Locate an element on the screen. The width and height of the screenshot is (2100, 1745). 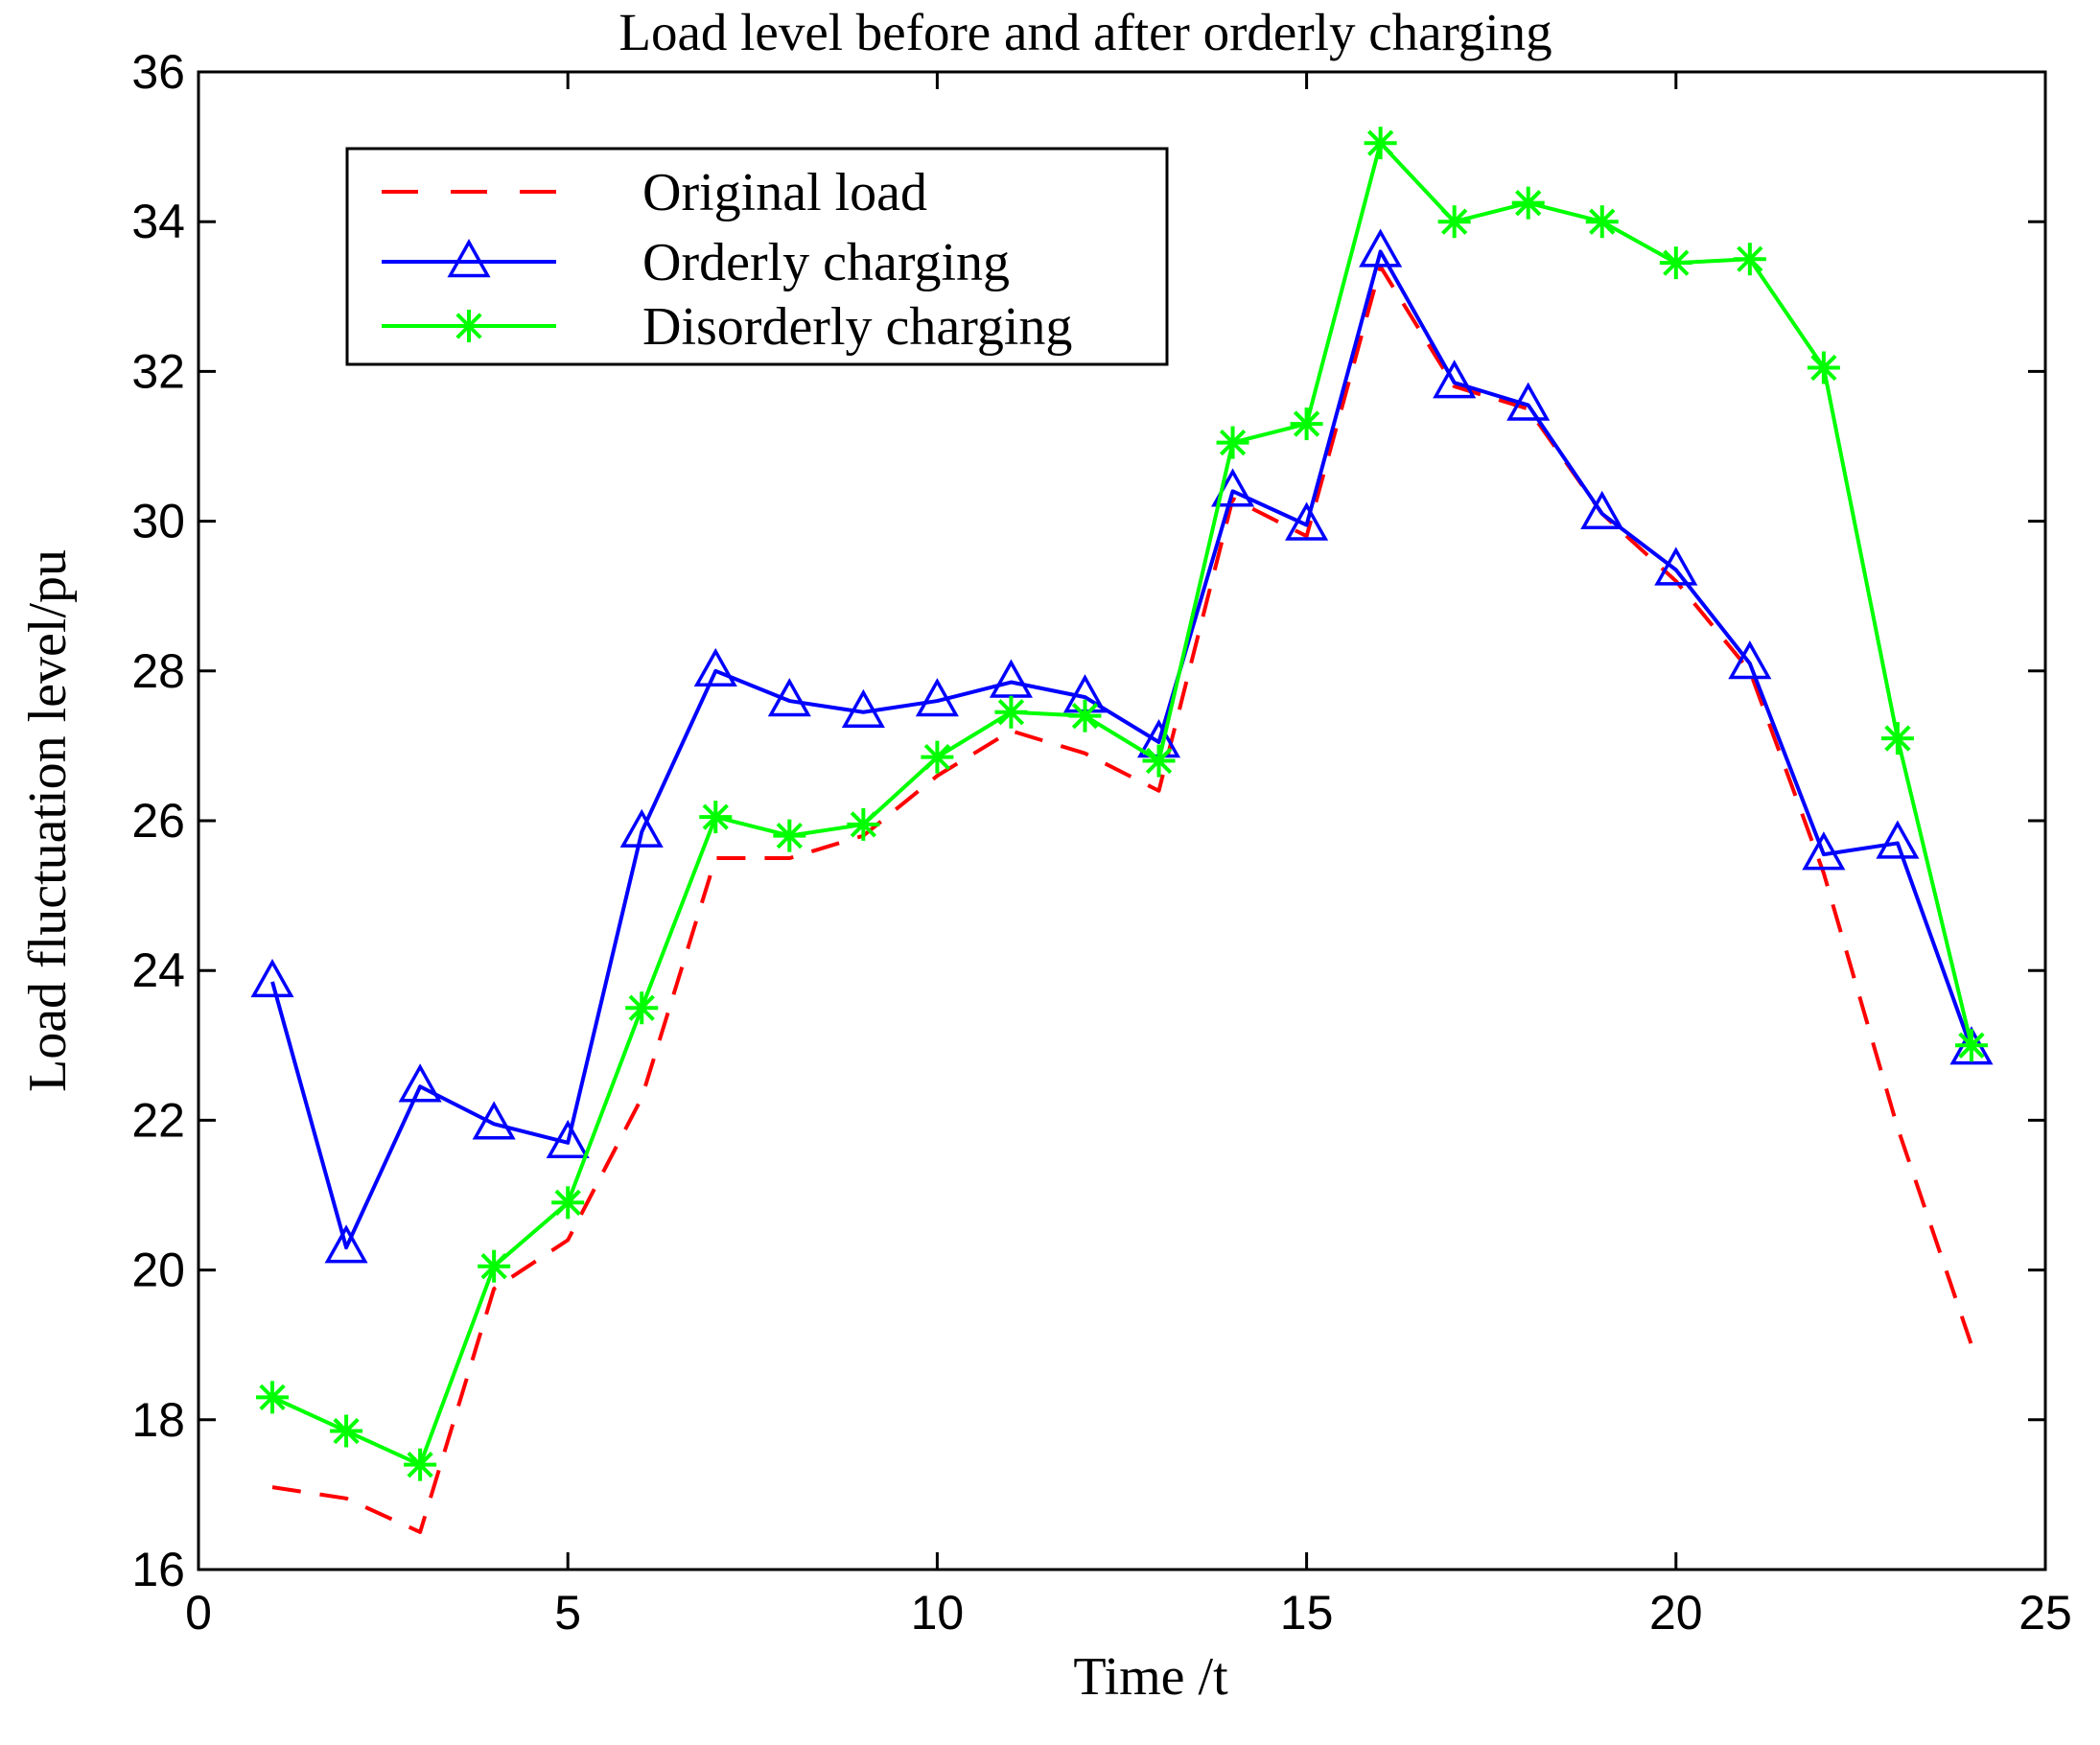
y-tick-label: 22 is located at coordinates (158, 1120).